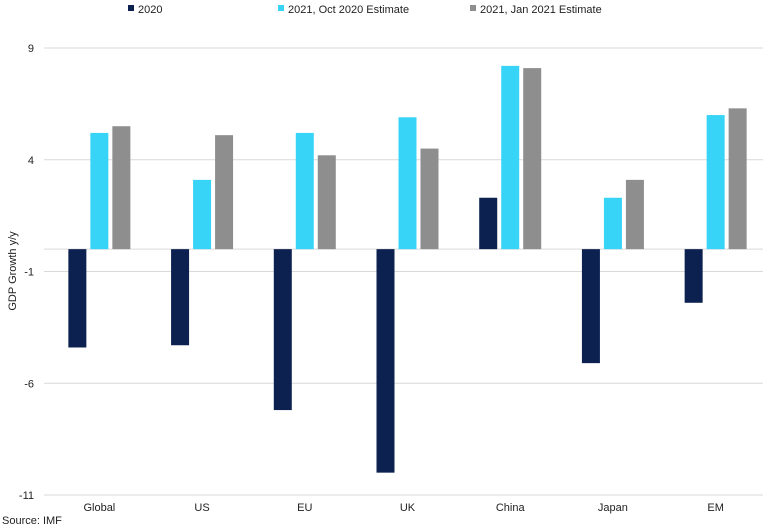 The height and width of the screenshot is (531, 770). What do you see at coordinates (99, 508) in the screenshot?
I see `x-tick-label: Global` at bounding box center [99, 508].